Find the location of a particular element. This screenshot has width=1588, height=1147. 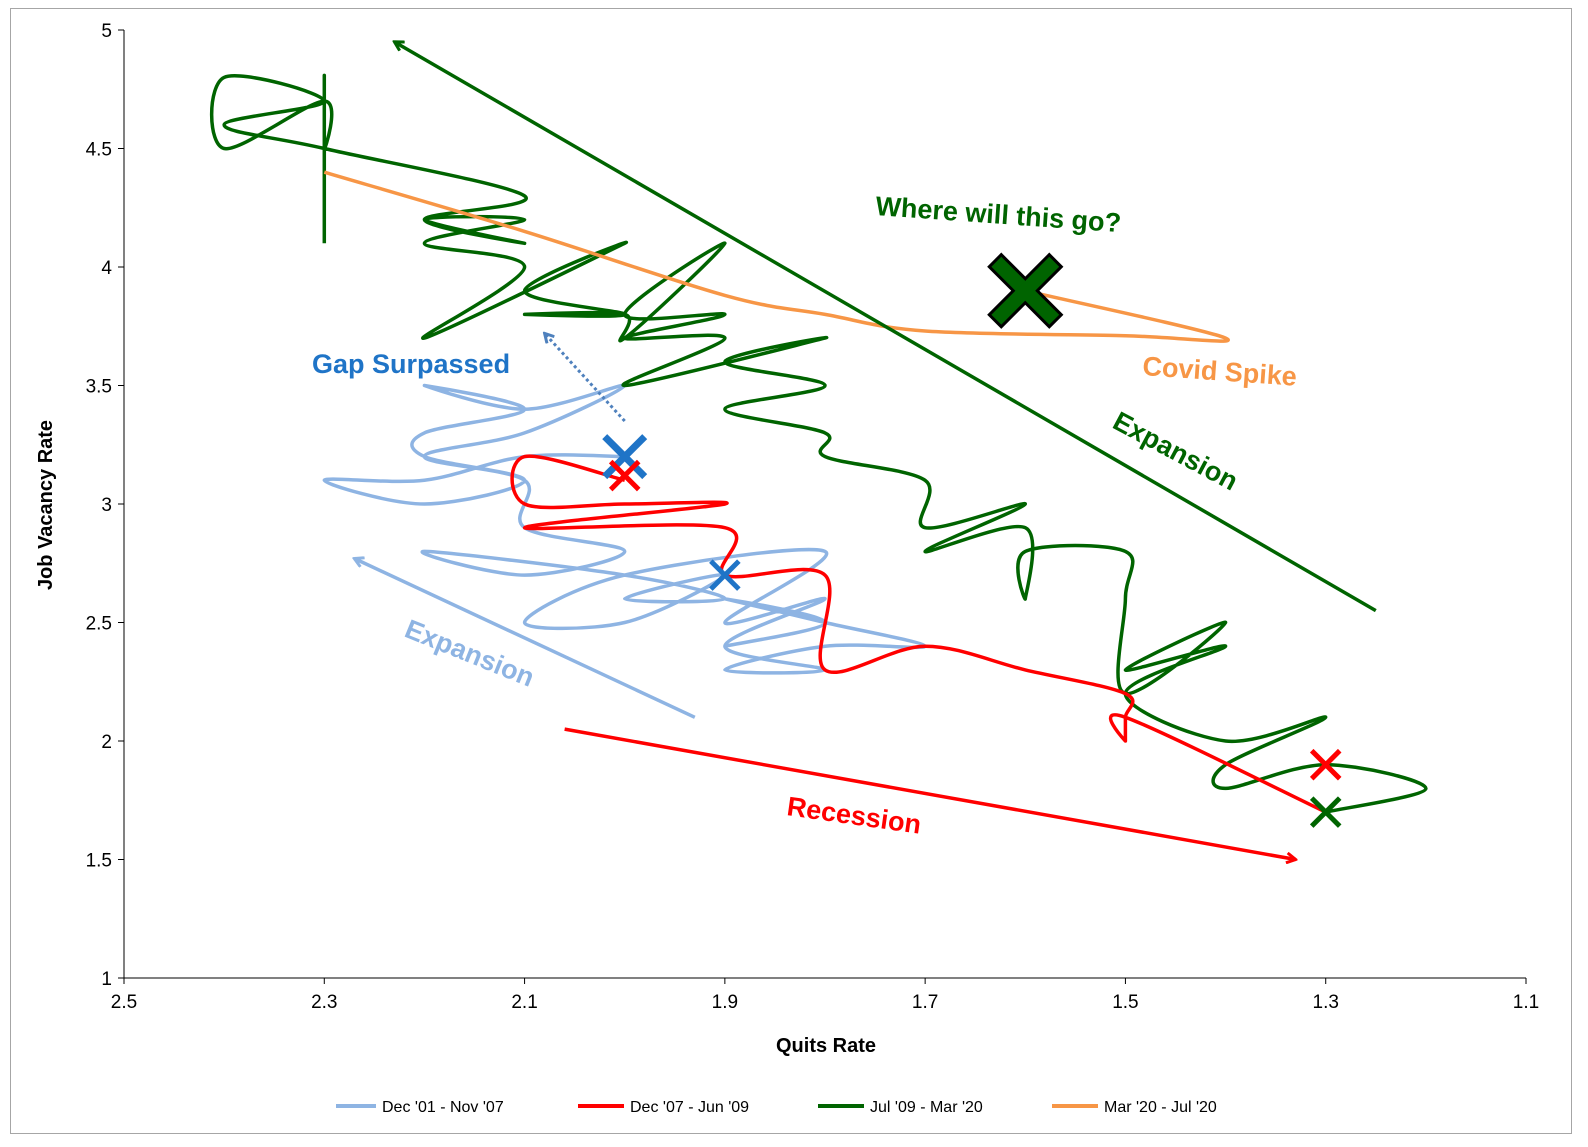

svg-text: Dec '01 - Nov '07 is located at coordinates (443, 1107).